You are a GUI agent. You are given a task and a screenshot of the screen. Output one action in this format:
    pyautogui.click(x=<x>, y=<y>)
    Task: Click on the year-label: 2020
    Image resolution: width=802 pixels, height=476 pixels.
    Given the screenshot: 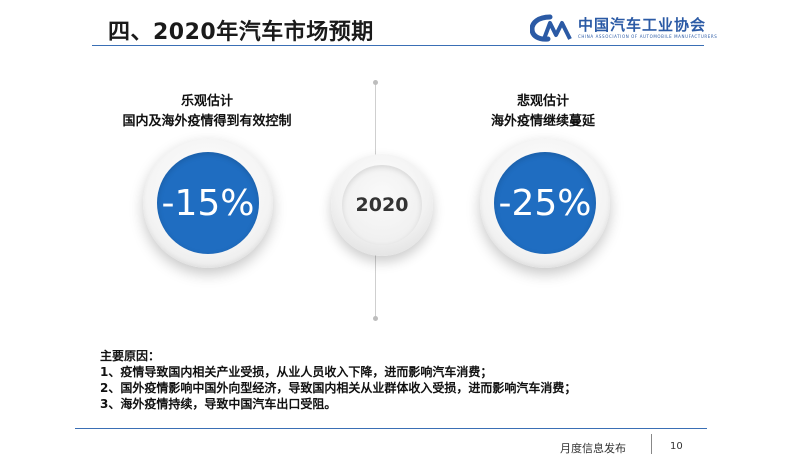 What is the action you would take?
    pyautogui.click(x=382, y=205)
    